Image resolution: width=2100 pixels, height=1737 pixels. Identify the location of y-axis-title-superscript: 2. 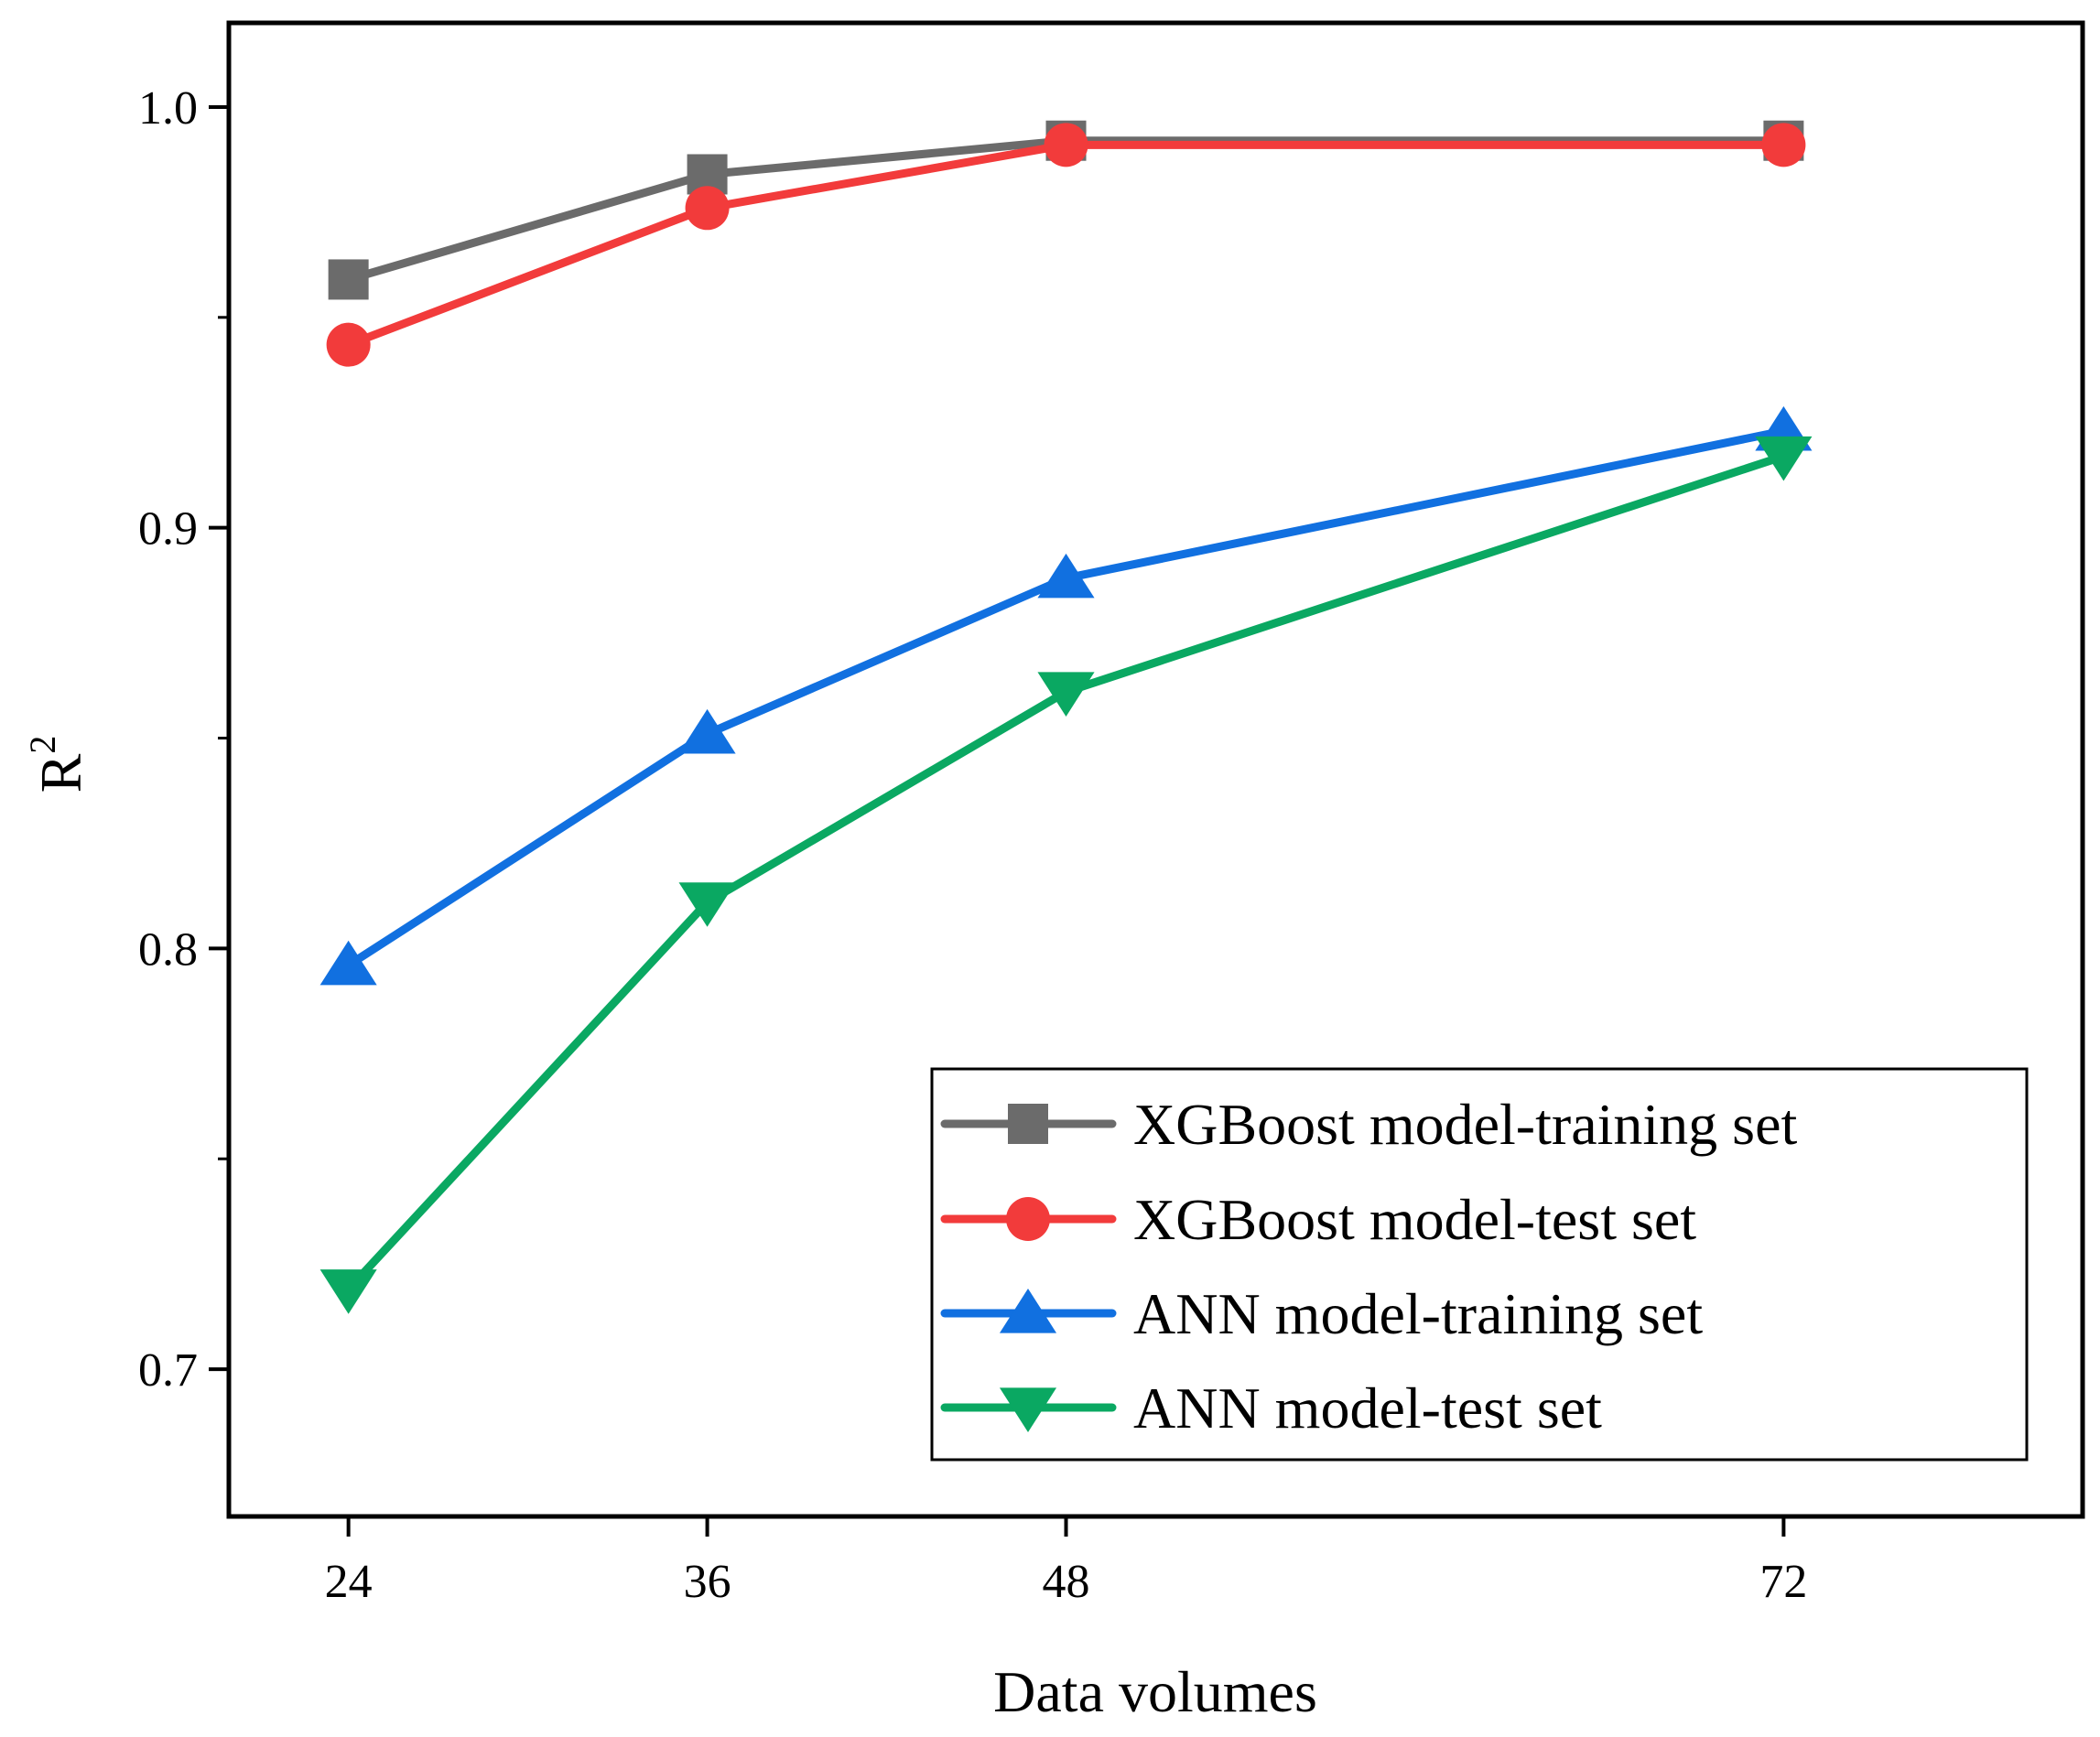
(42, 745).